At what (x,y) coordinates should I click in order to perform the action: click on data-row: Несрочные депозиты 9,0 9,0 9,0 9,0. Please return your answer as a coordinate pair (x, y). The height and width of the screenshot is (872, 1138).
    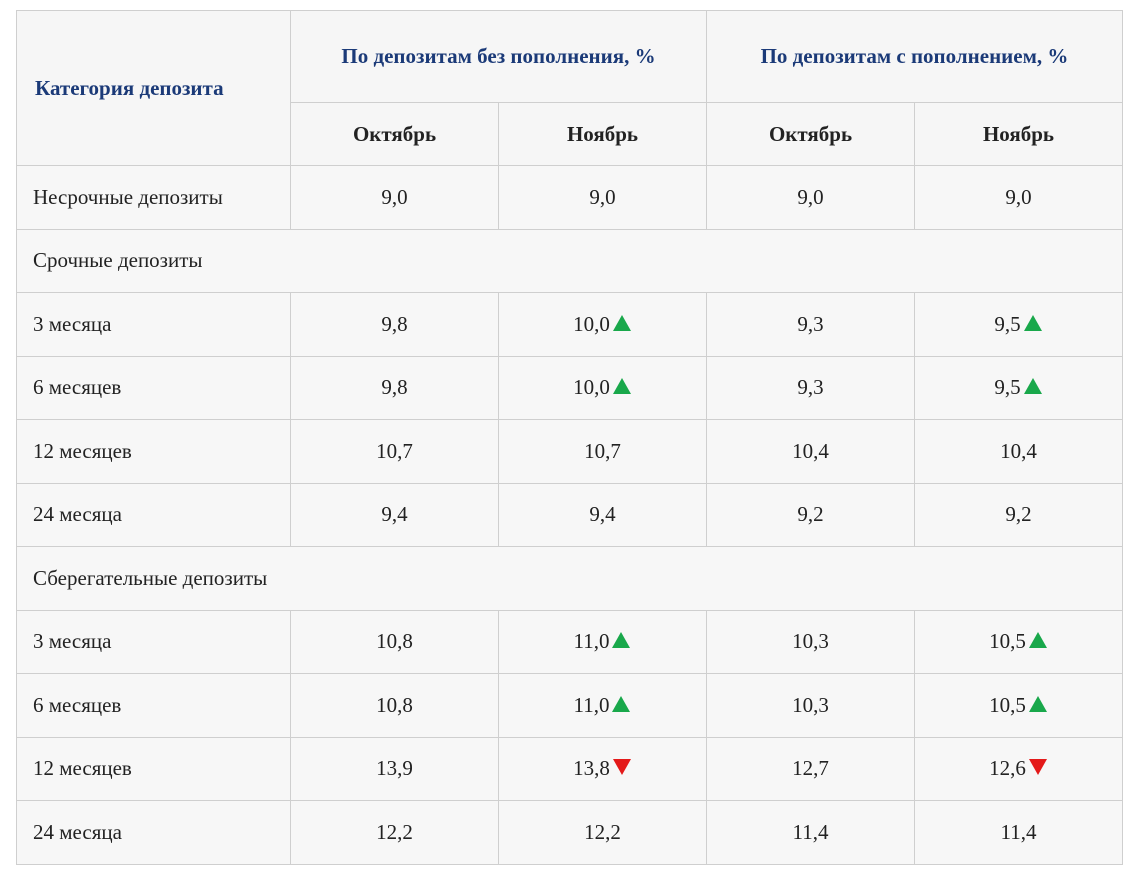
    Looking at the image, I should click on (569, 197).